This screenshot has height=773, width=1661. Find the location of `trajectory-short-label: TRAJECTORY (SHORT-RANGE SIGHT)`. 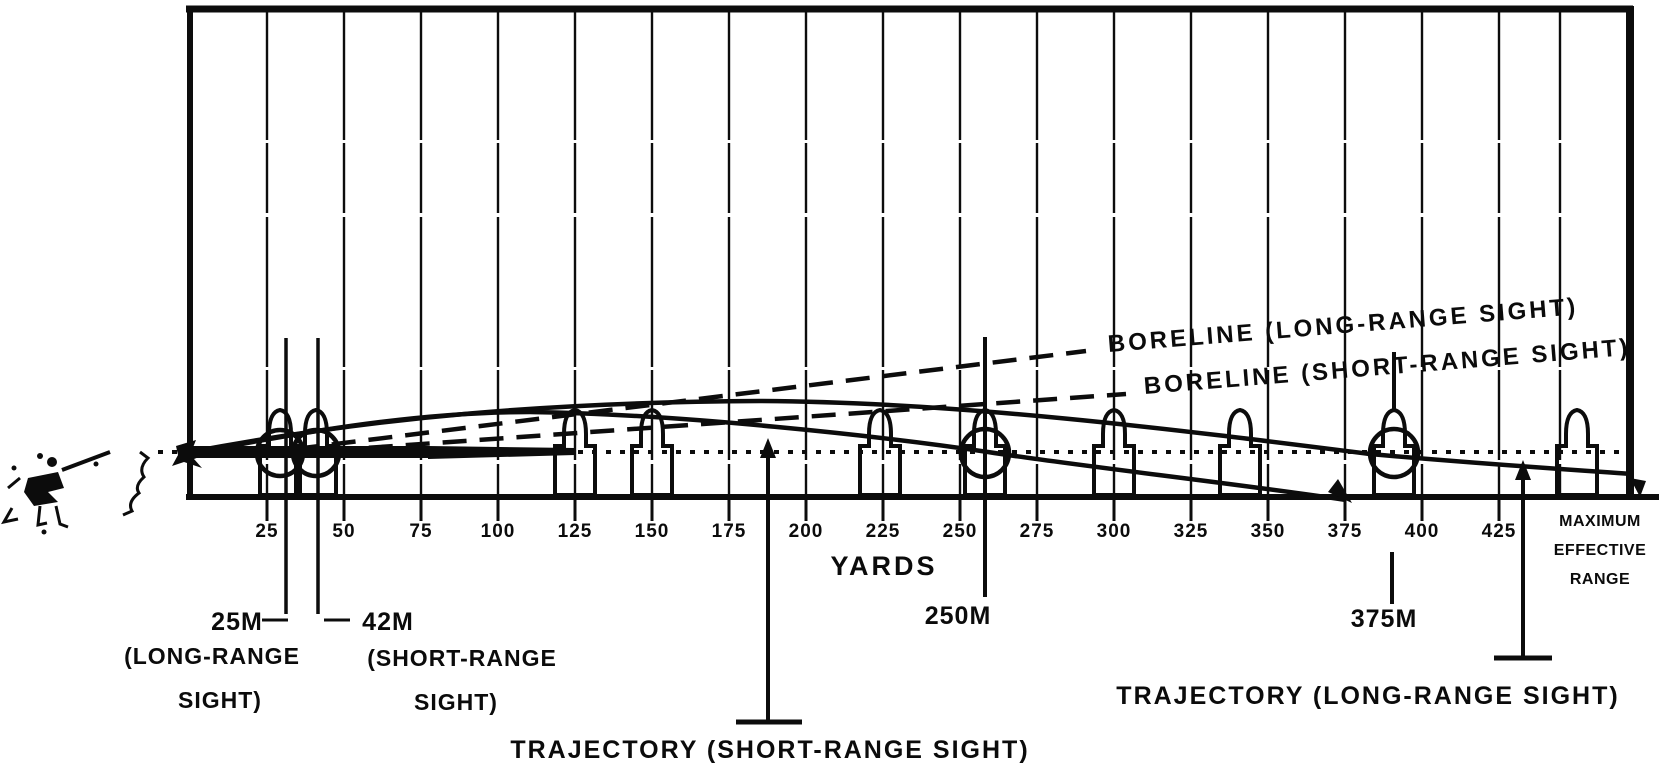

trajectory-short-label: TRAJECTORY (SHORT-RANGE SIGHT) is located at coordinates (770, 750).